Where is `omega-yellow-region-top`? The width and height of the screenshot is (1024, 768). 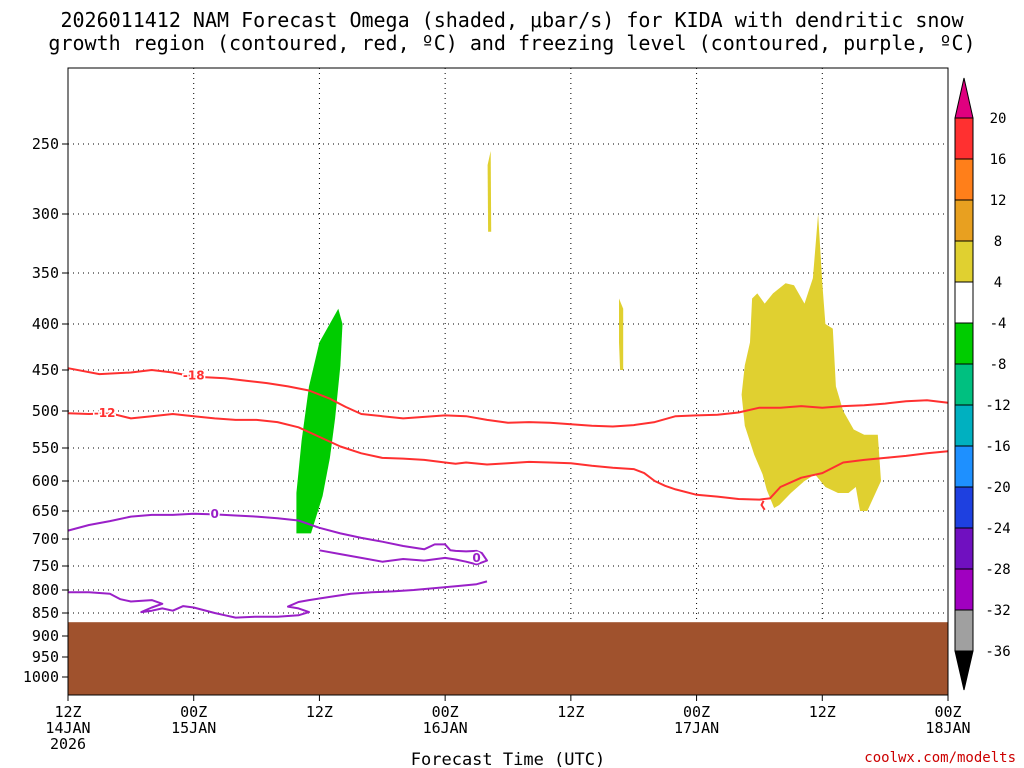
omega-yellow-region-top is located at coordinates (489, 191).